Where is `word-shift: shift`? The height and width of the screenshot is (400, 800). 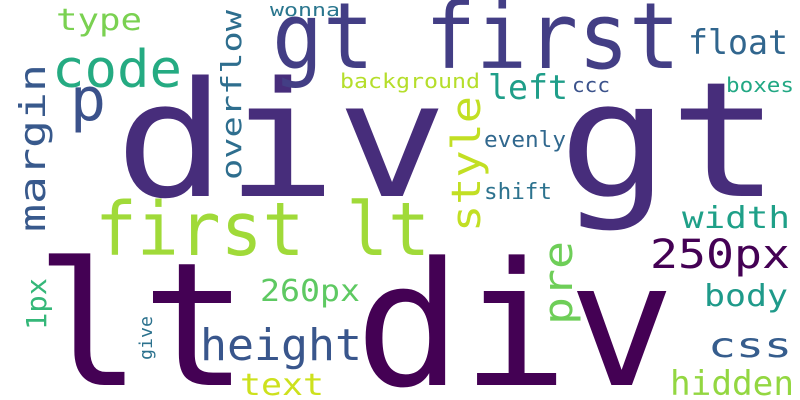
word-shift: shift is located at coordinates (518, 192).